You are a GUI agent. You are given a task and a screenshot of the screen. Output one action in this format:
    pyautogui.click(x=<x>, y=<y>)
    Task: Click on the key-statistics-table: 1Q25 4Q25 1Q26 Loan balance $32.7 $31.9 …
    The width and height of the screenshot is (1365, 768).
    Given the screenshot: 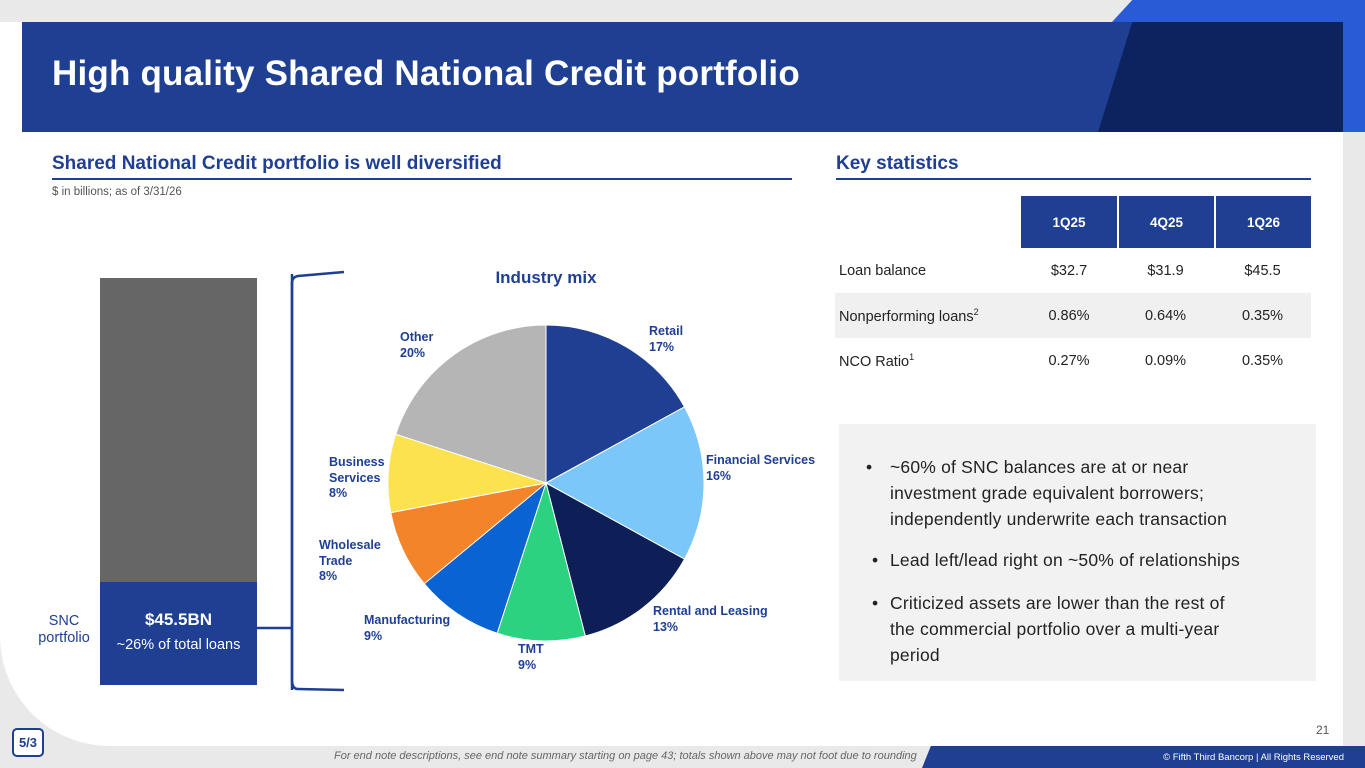 What is the action you would take?
    pyautogui.click(x=1073, y=289)
    